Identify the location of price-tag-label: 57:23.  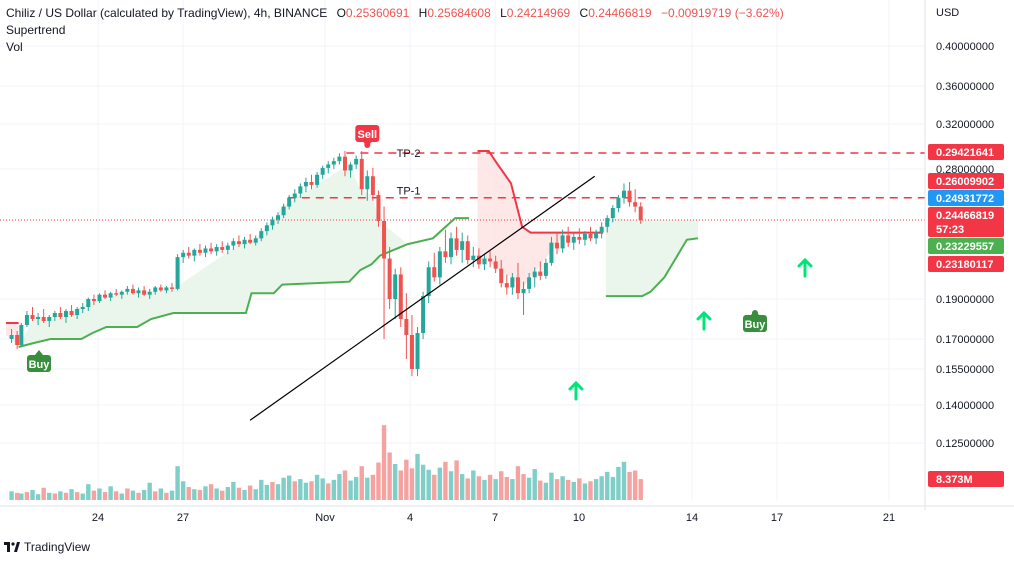
(950, 230).